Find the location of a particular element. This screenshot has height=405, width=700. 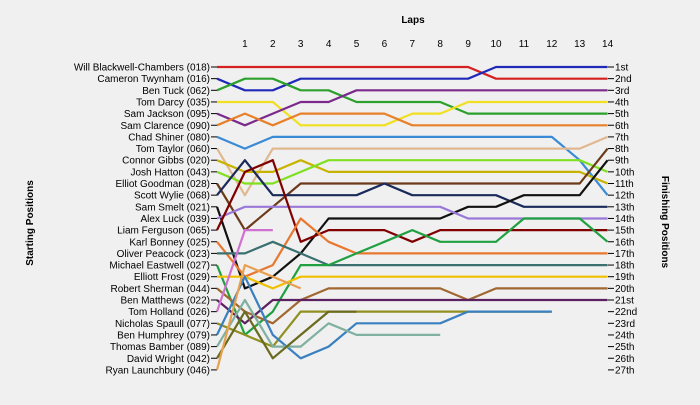

lap-tick-label: 4 is located at coordinates (329, 44).